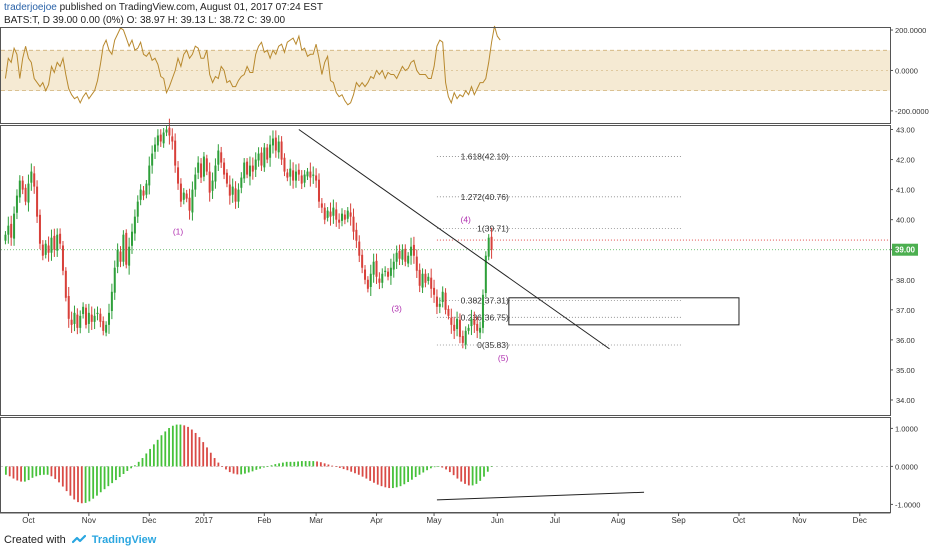 The image size is (932, 550). I want to click on fib-level-label: 0(35.83), so click(493, 345).